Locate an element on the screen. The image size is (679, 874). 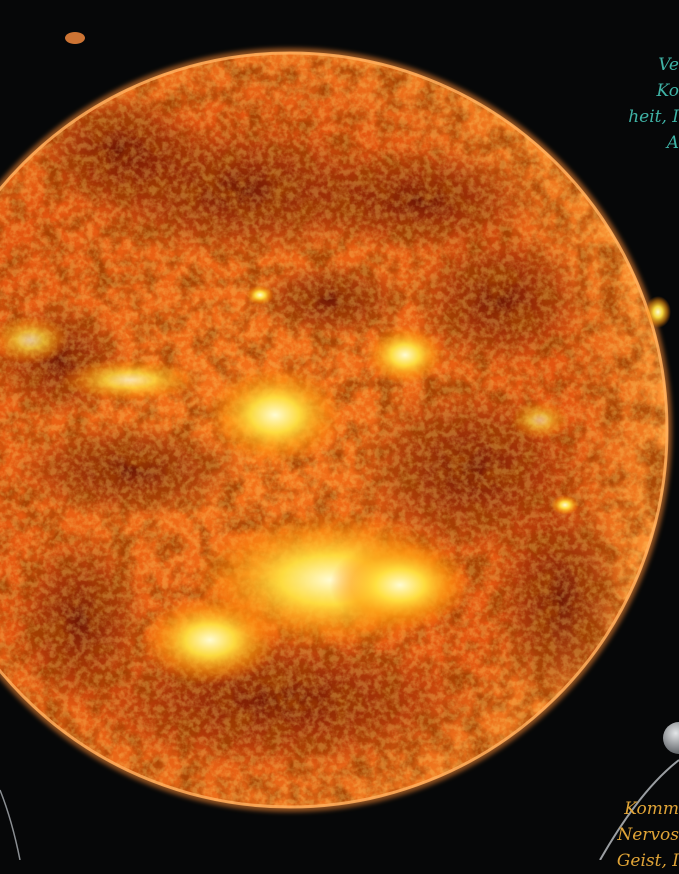
solar-prominence-top is located at coordinates (75, 38).